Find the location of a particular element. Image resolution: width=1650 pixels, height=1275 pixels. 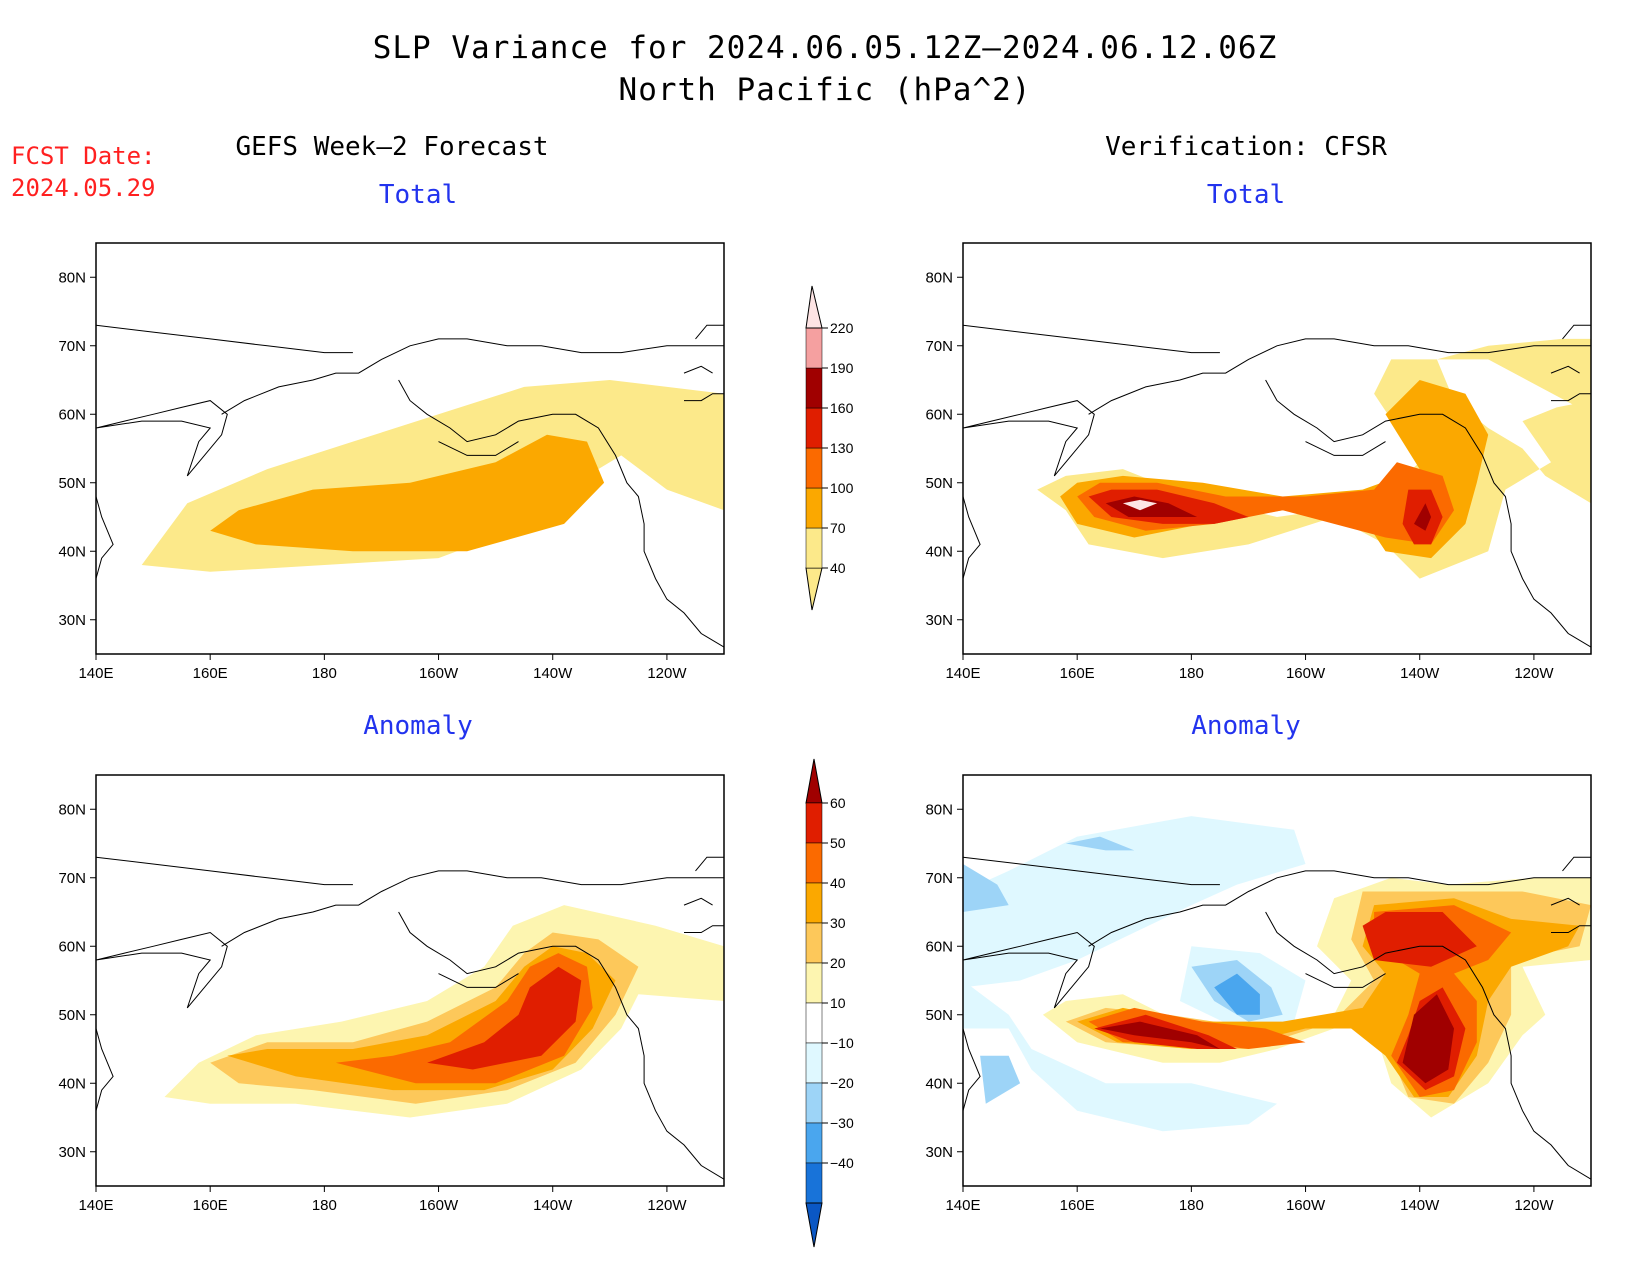

fcst-date-label: FCST Date: is located at coordinates (83, 156).